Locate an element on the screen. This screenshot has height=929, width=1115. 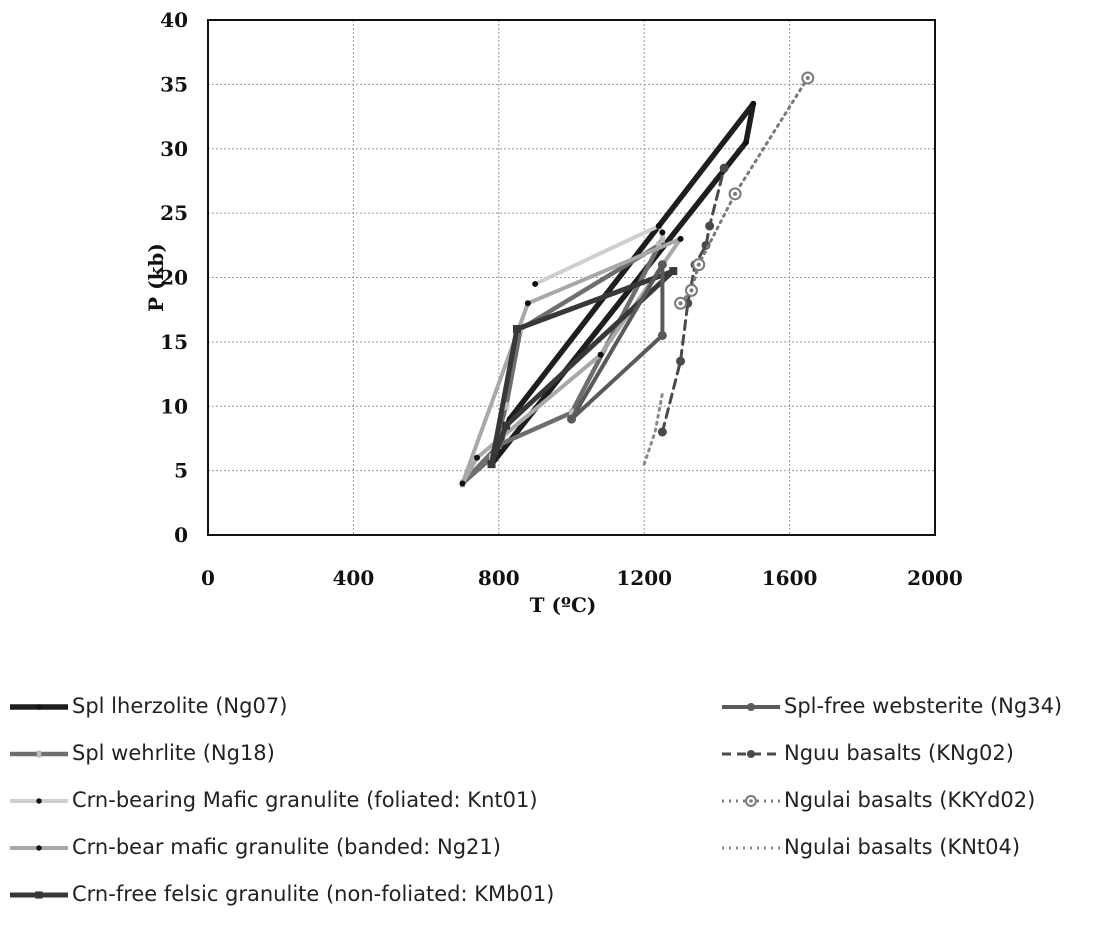
x-axis-title: T (ºC) is located at coordinates (563, 605).